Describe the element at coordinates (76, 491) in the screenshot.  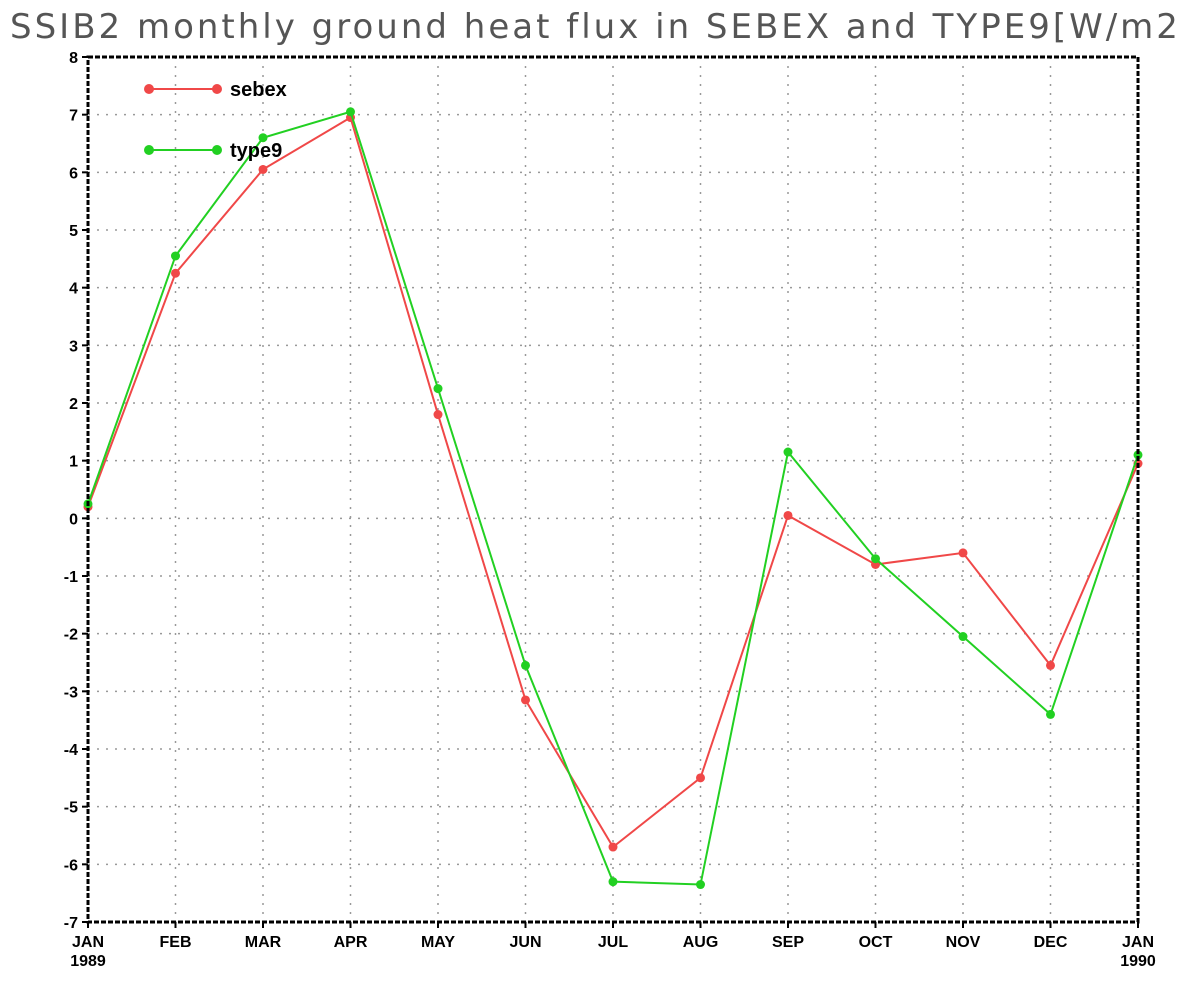
I see `y-axis-ticks: 8 7 6 5 4 3 2 1 0 -1 -2 -3 -4 -5 -6 -7` at that location.